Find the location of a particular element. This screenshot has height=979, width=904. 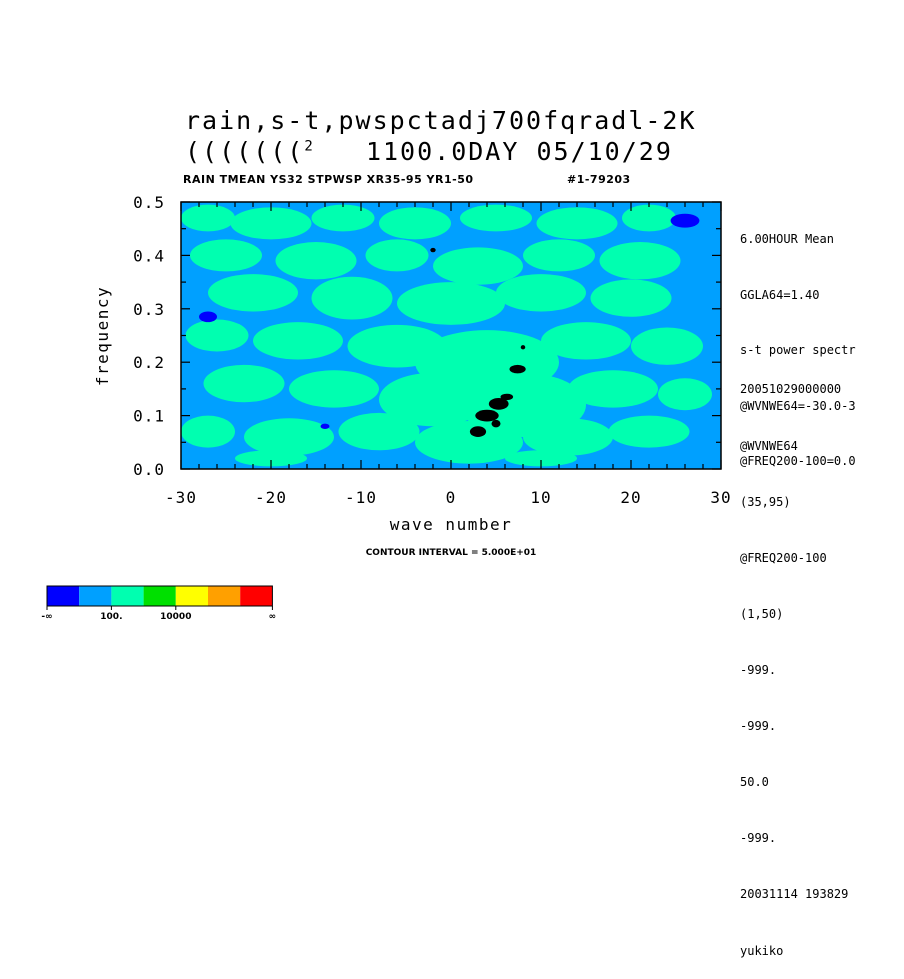

colorbar-frame is located at coordinates (159, 596).